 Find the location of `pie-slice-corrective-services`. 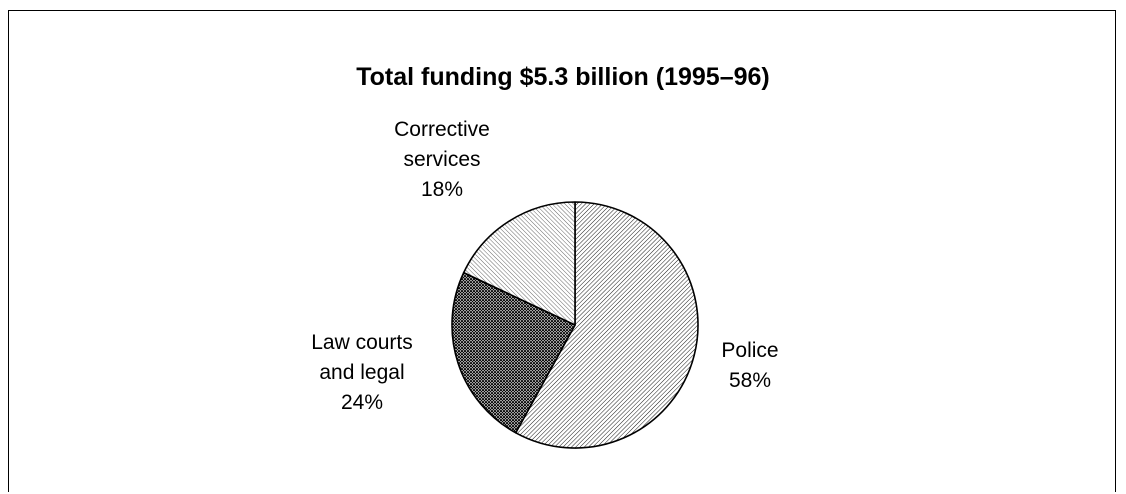

pie-slice-corrective-services is located at coordinates (519, 263).